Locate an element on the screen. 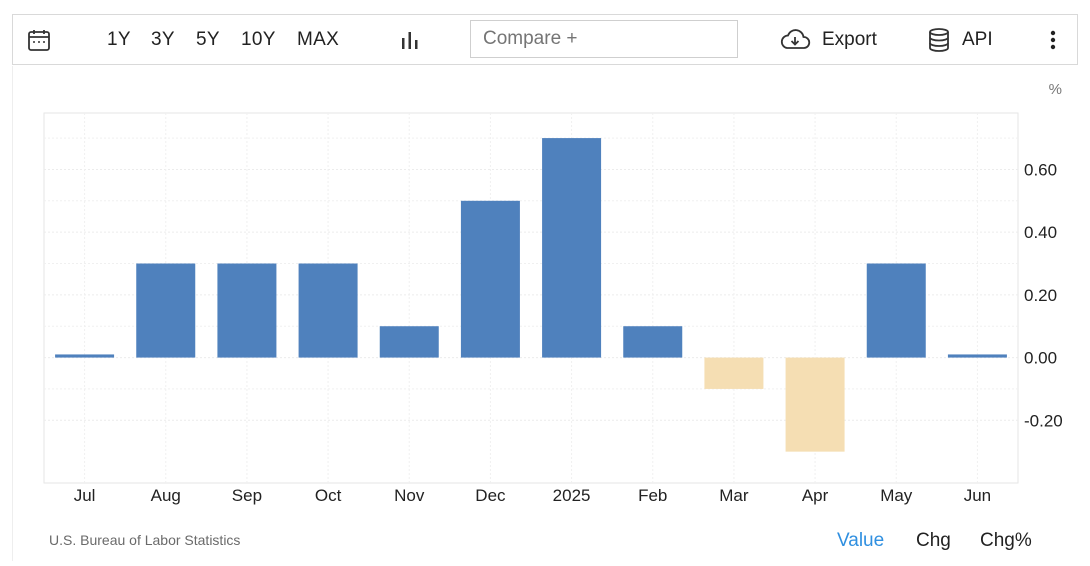 This screenshot has width=1090, height=566. chart-toolbar: 1Y 3Y 5Y 10Y MAX Export API is located at coordinates (545, 39).